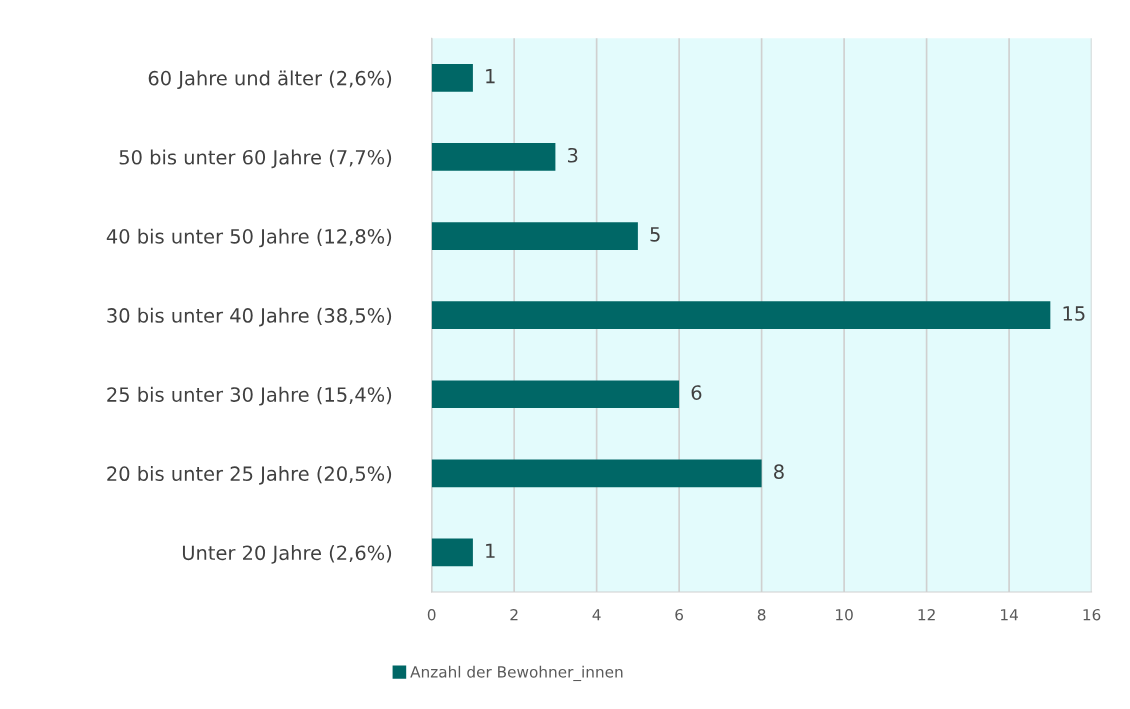 The height and width of the screenshot is (709, 1130). Describe the element at coordinates (249, 238) in the screenshot. I see `y-tick-label: 40 bis unter 50 Jahre (12,8%)` at that location.